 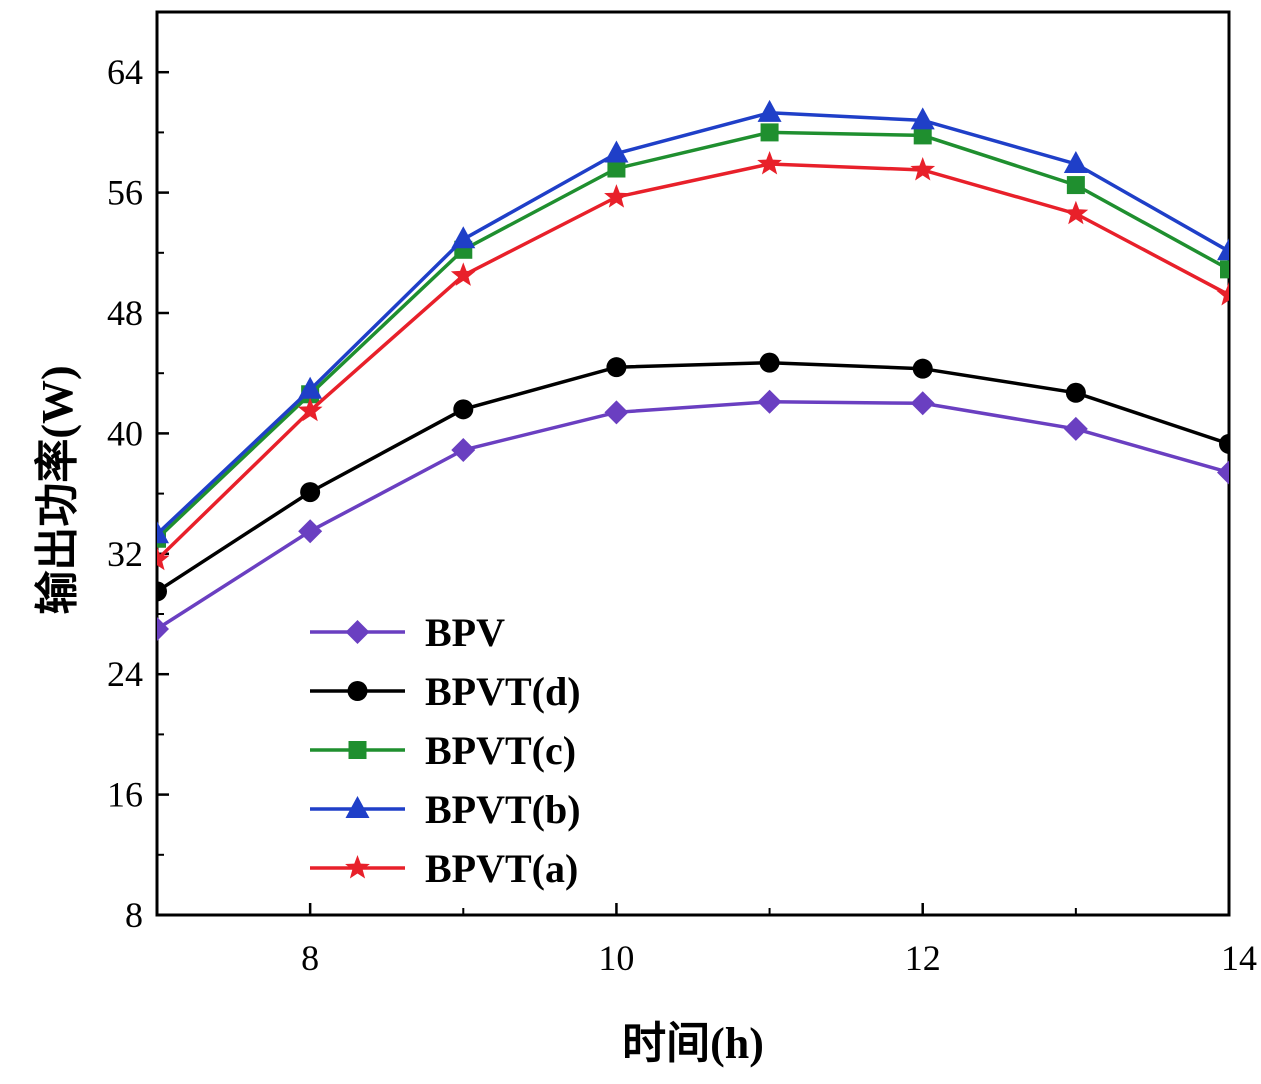 What do you see at coordinates (125, 72) in the screenshot?
I see `y-tick-label: 64` at bounding box center [125, 72].